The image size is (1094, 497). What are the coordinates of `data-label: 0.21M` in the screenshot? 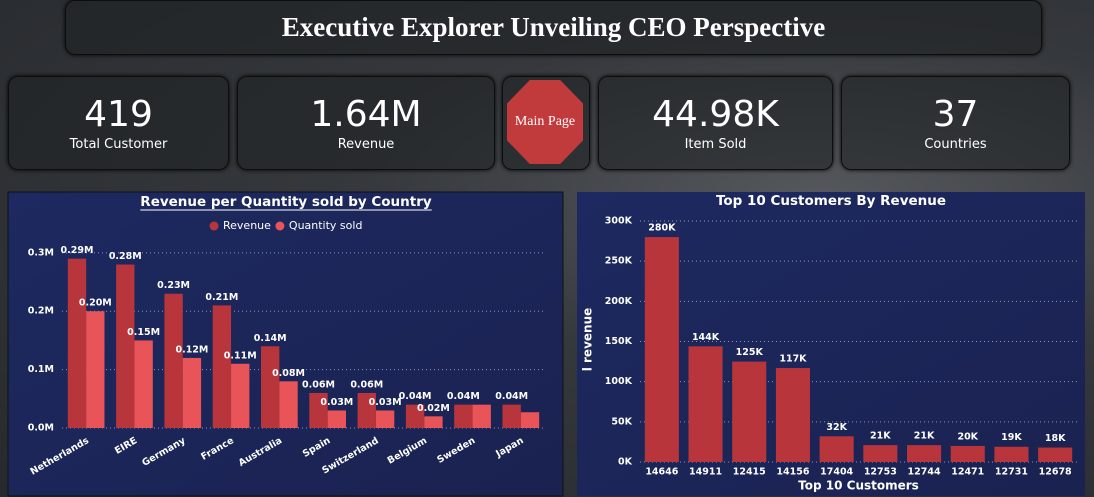 It's located at (221, 297).